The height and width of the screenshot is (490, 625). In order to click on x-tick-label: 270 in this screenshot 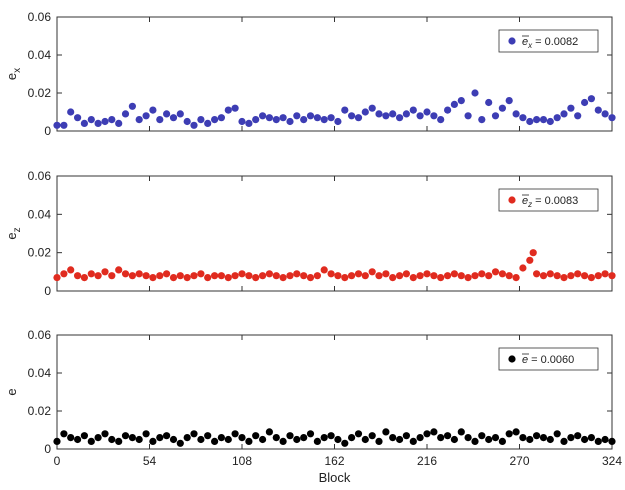, I will do `click(519, 461)`.